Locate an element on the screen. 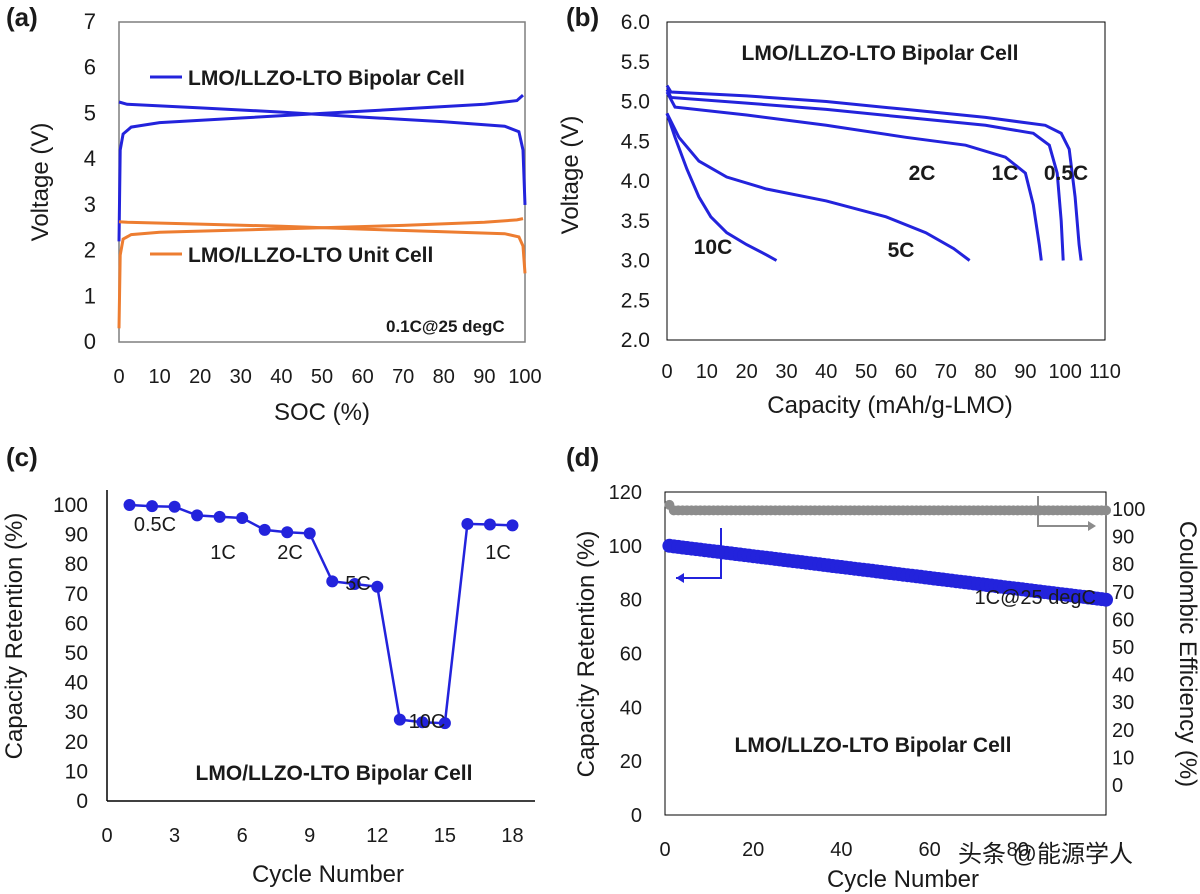 This screenshot has width=1200, height=894. rate-label-1c: 1C is located at coordinates (223, 553).